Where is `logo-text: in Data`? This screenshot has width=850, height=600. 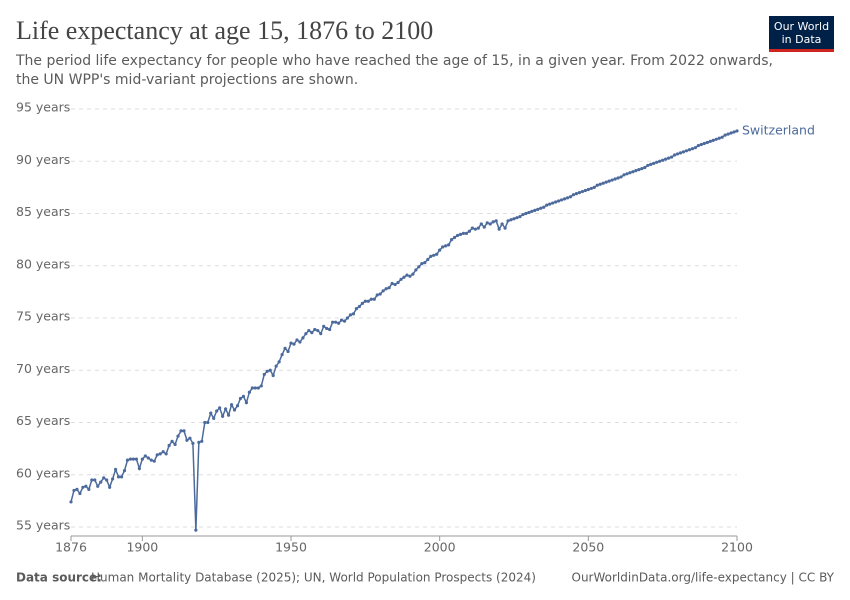 logo-text: in Data is located at coordinates (802, 39).